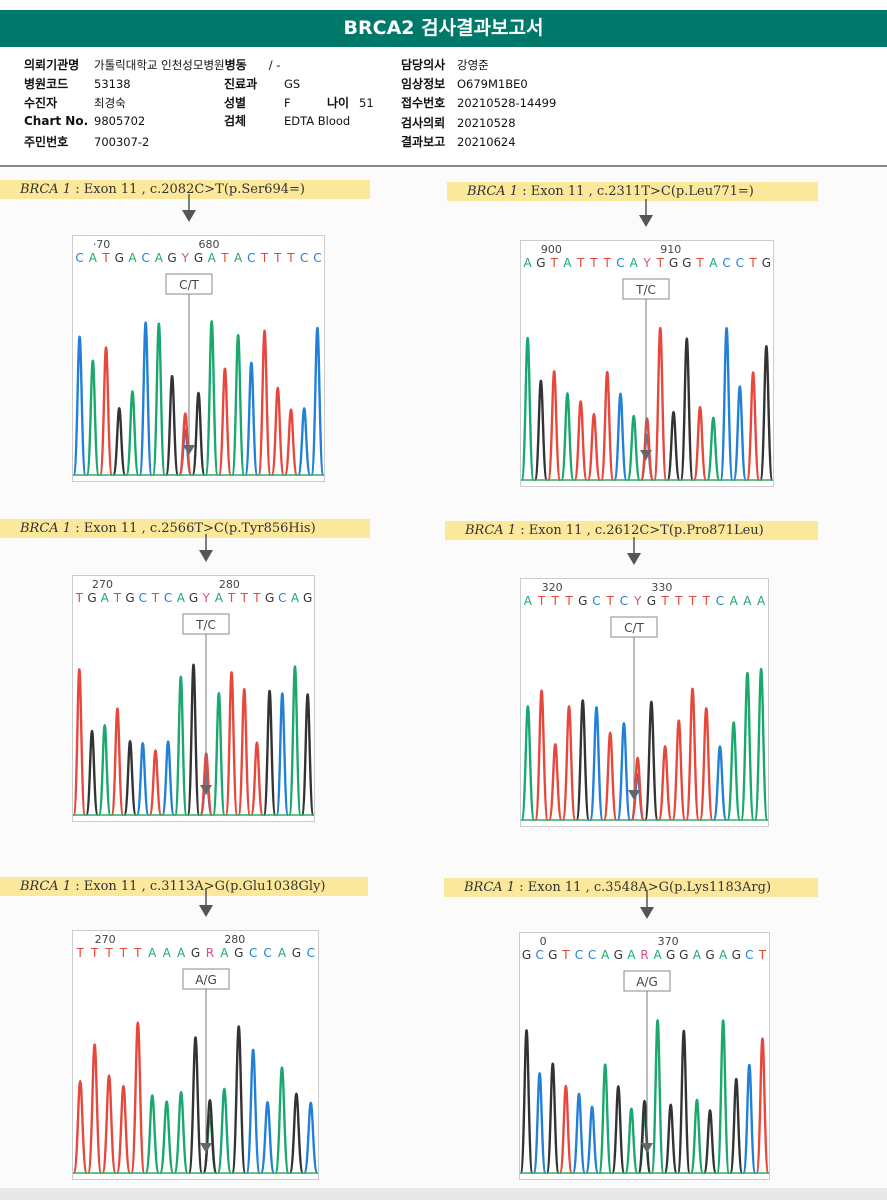  What do you see at coordinates (473, 65) in the screenshot?
I see `doctor-value: 강영준` at bounding box center [473, 65].